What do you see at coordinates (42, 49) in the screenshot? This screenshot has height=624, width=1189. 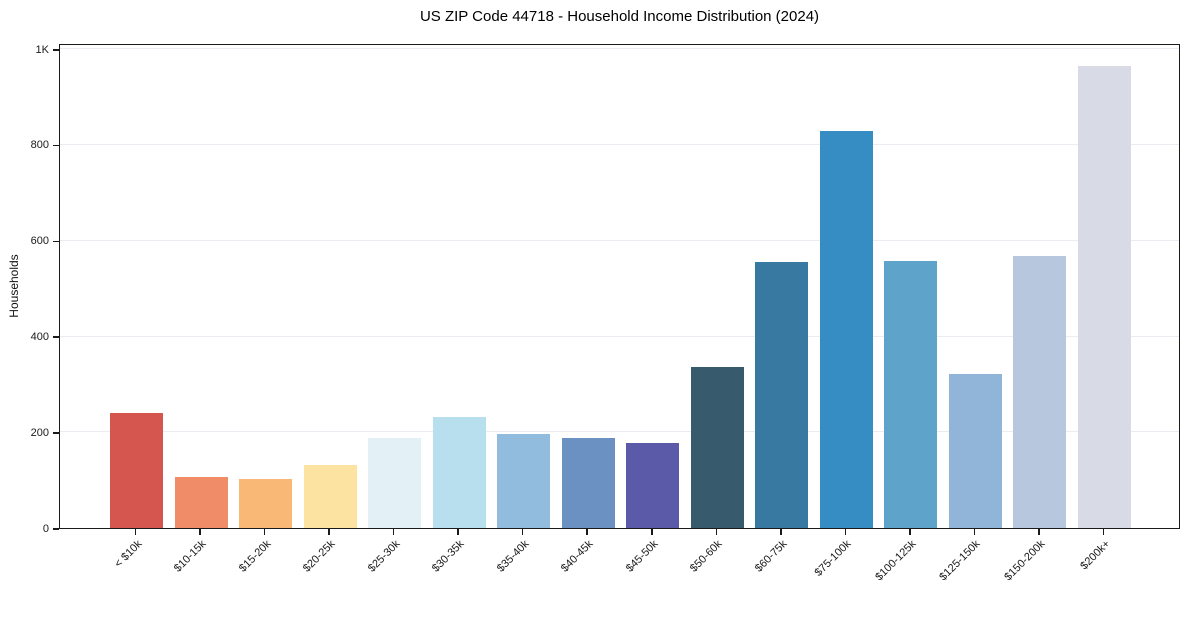 I see `y-tick-label: 1K` at bounding box center [42, 49].